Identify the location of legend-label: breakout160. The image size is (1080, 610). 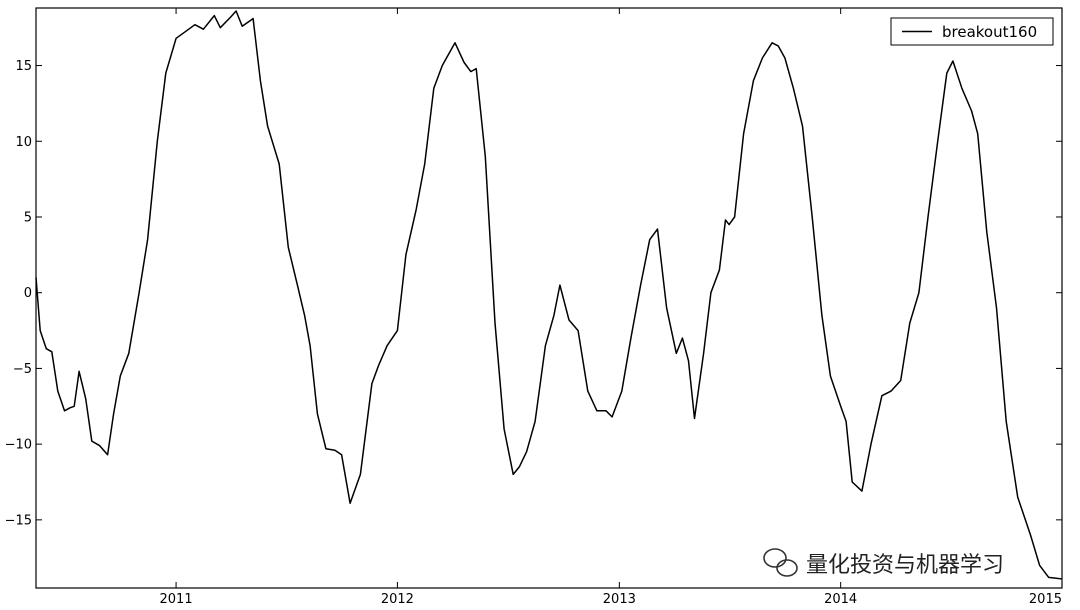
(989, 32).